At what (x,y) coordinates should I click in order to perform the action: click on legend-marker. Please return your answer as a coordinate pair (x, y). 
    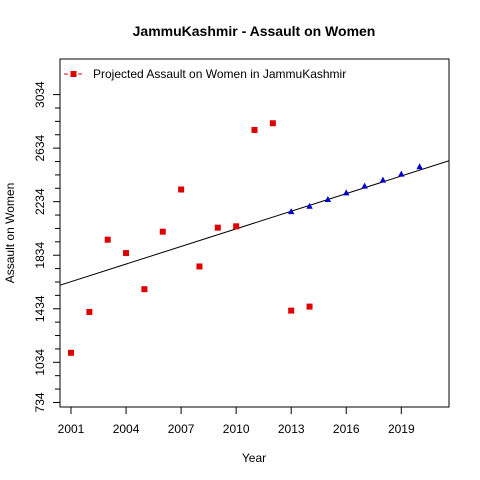
    Looking at the image, I should click on (73, 74).